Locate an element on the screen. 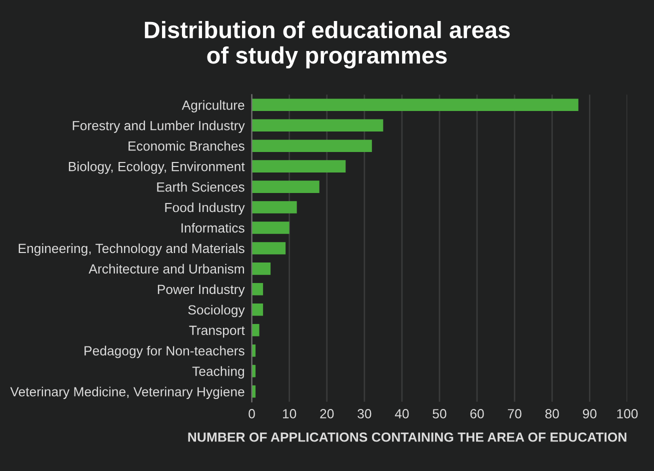 The image size is (654, 471). x-tick-label: 90 is located at coordinates (589, 413).